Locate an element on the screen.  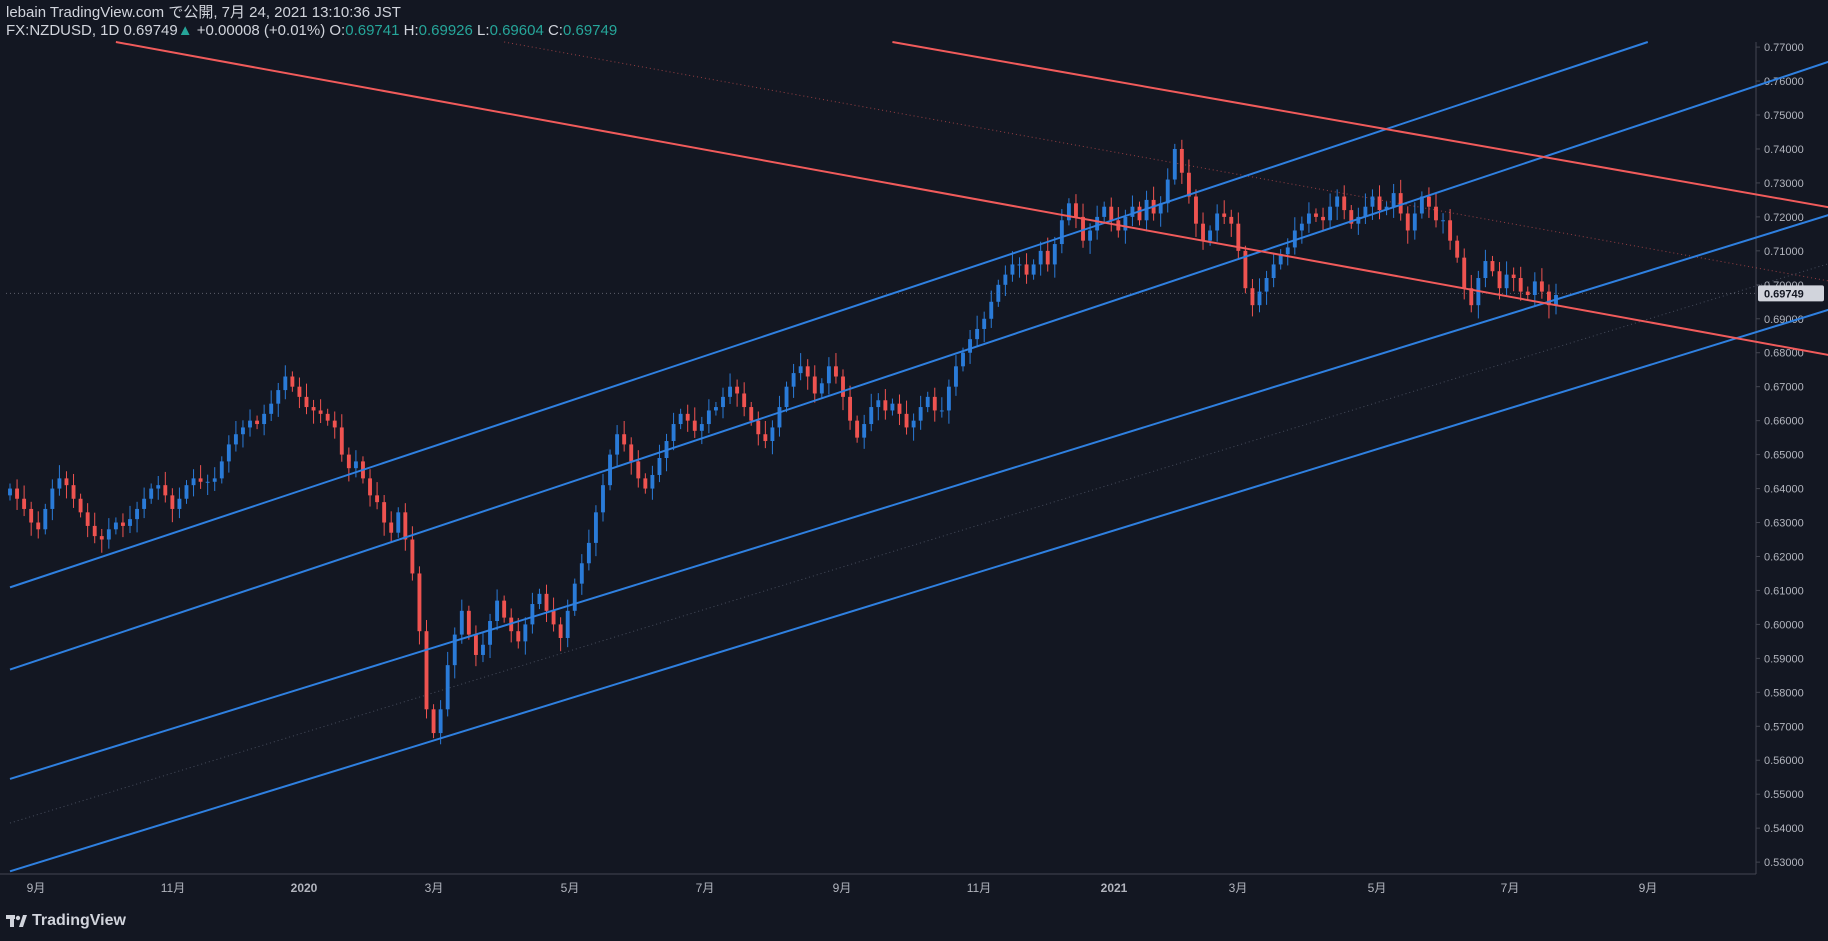
y-tick-label: 0.77000 is located at coordinates (1784, 48).